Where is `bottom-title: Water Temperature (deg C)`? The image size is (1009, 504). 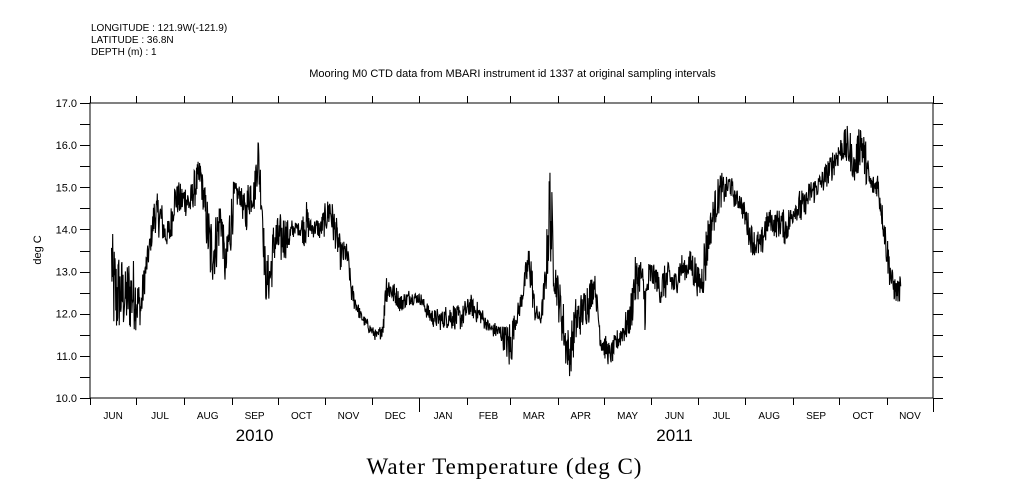 bottom-title: Water Temperature (deg C) is located at coordinates (504, 466).